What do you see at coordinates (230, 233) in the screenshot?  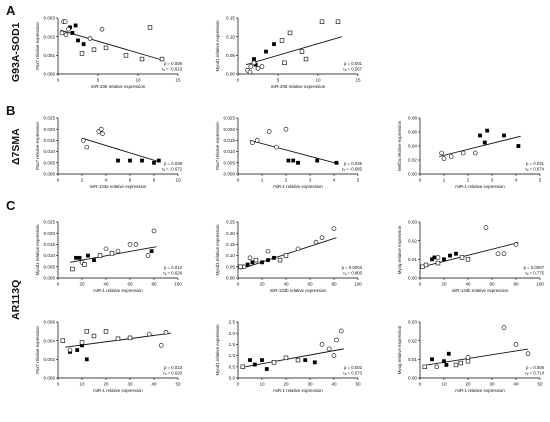 I see `y-tick-label: 0.20` at bounding box center [230, 233].